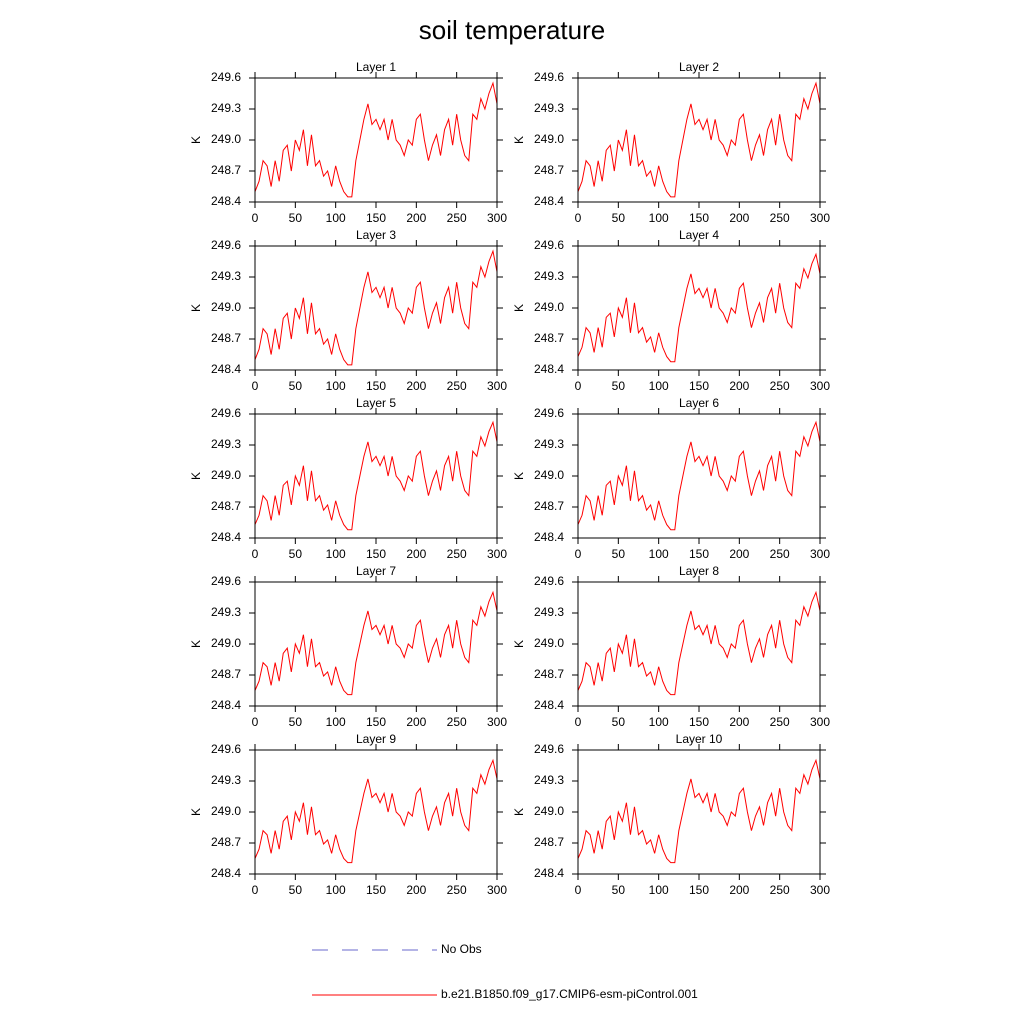  I want to click on panel-title: Layer 10, so click(699, 739).